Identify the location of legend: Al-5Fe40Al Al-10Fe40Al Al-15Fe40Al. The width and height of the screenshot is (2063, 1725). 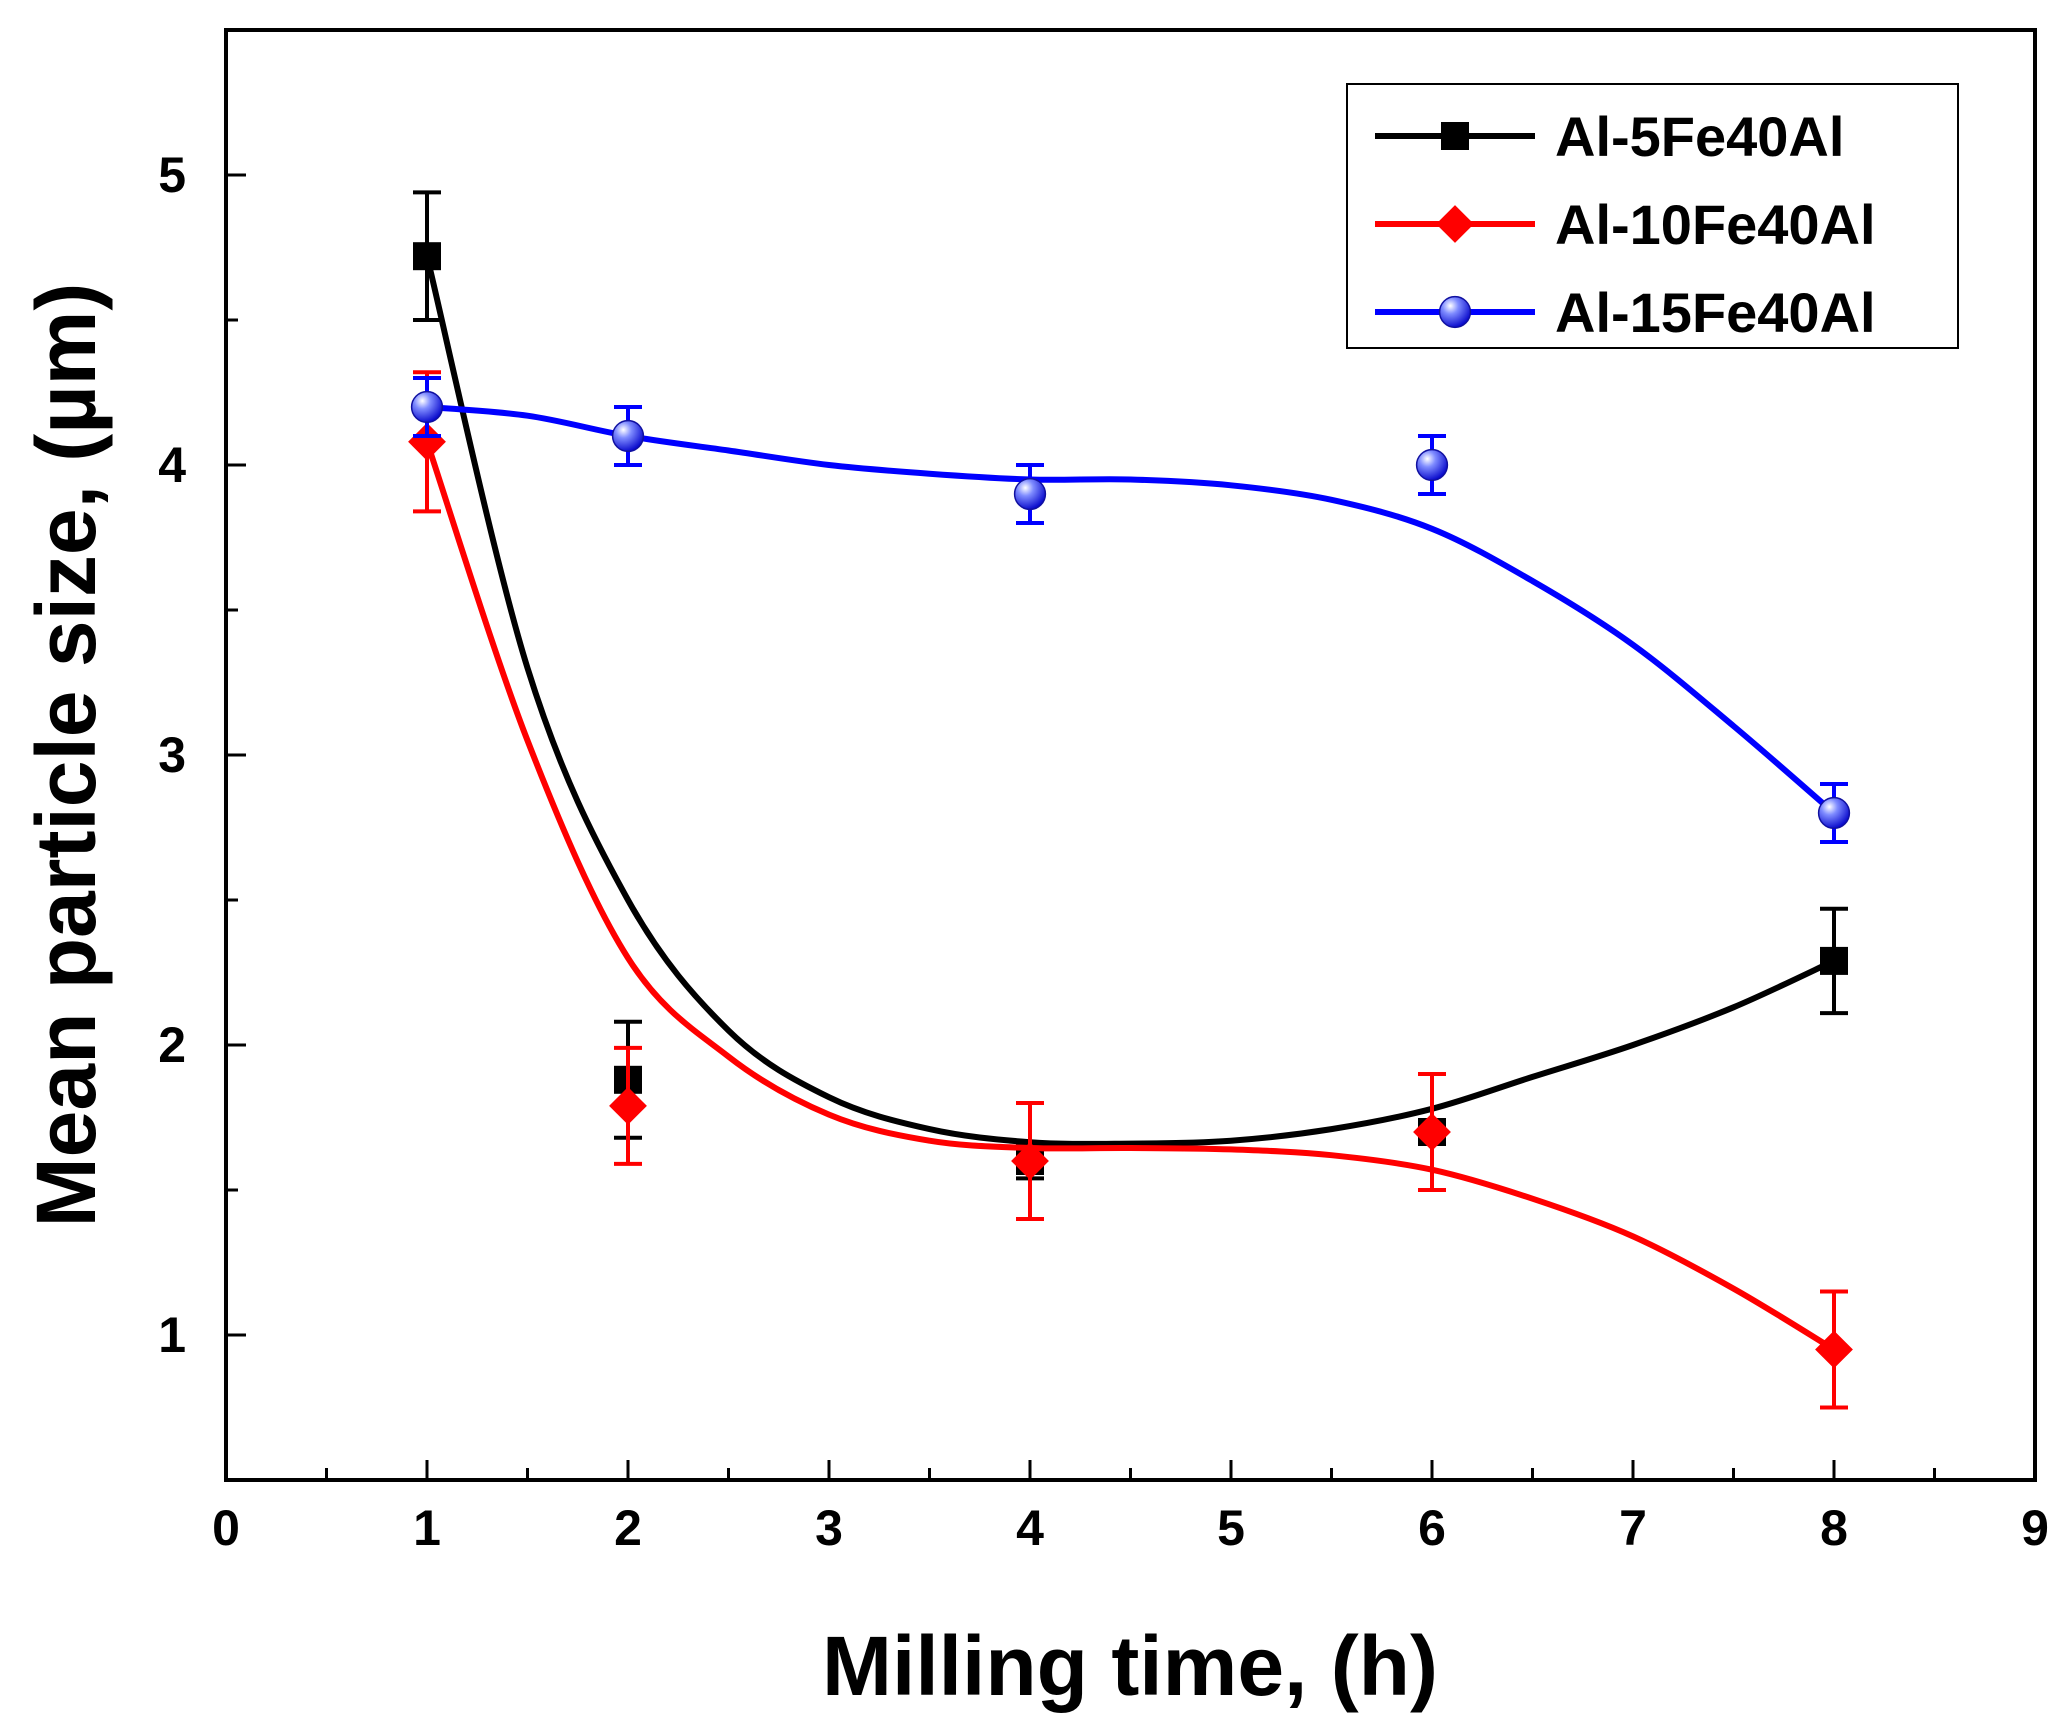
(1652, 216).